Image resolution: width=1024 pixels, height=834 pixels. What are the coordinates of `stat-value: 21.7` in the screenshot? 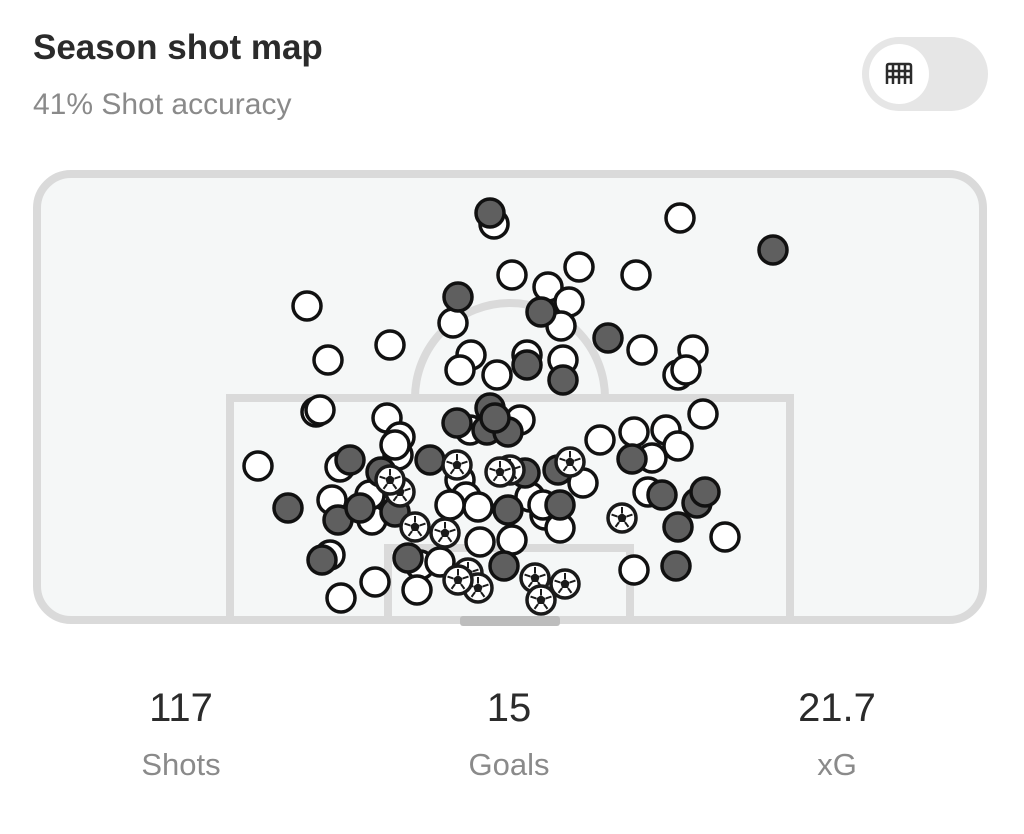 It's located at (837, 708).